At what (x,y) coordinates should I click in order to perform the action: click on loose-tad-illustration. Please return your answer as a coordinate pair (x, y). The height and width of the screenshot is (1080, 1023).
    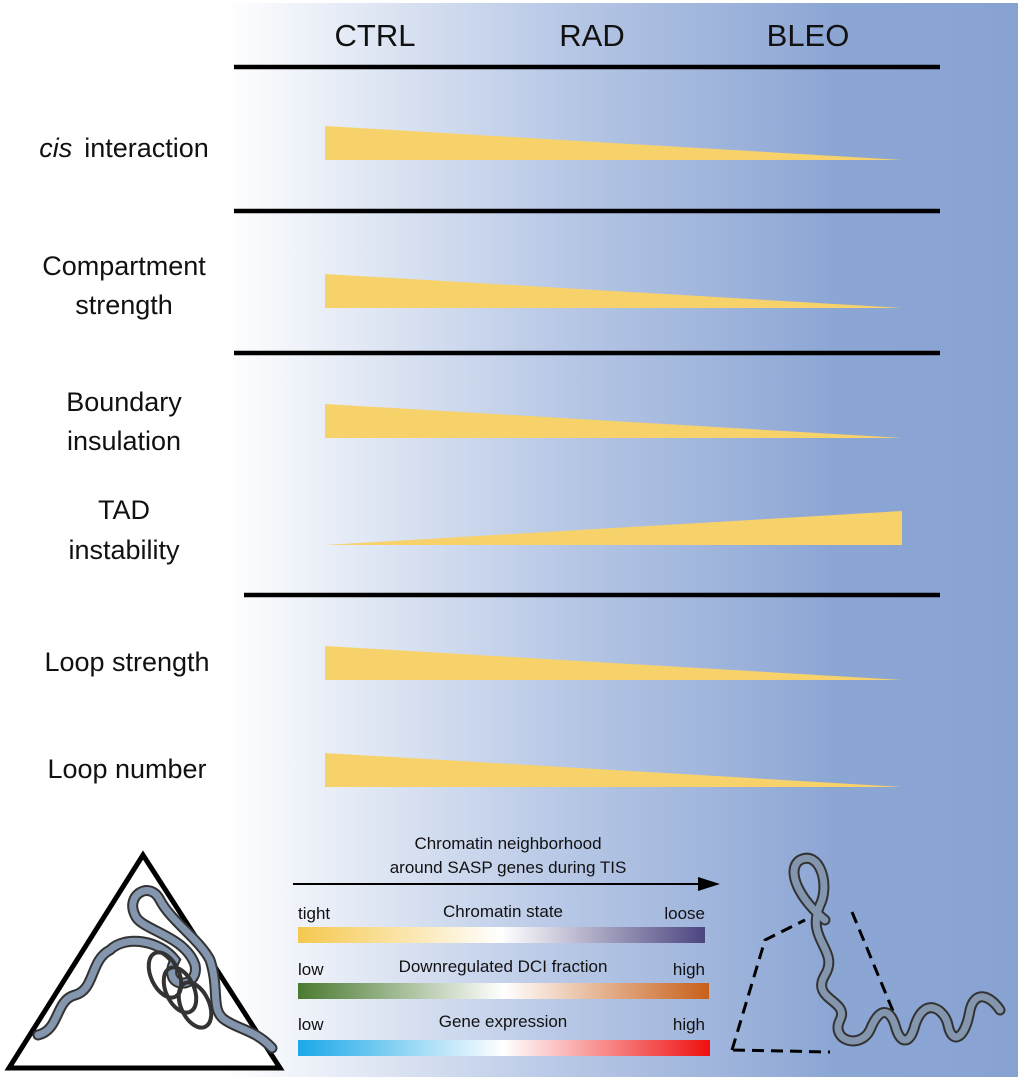
    Looking at the image, I should click on (868, 953).